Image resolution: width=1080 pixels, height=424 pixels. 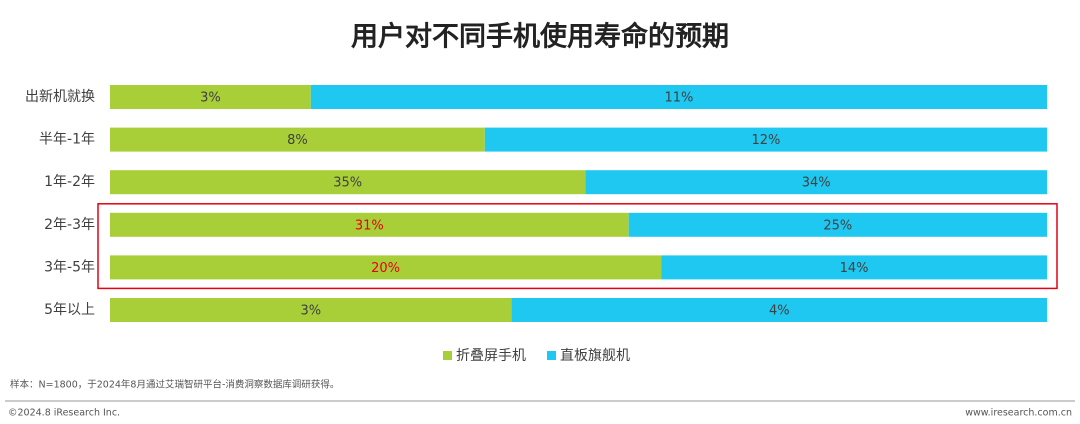 I want to click on data-label: 20%, so click(x=385, y=268).